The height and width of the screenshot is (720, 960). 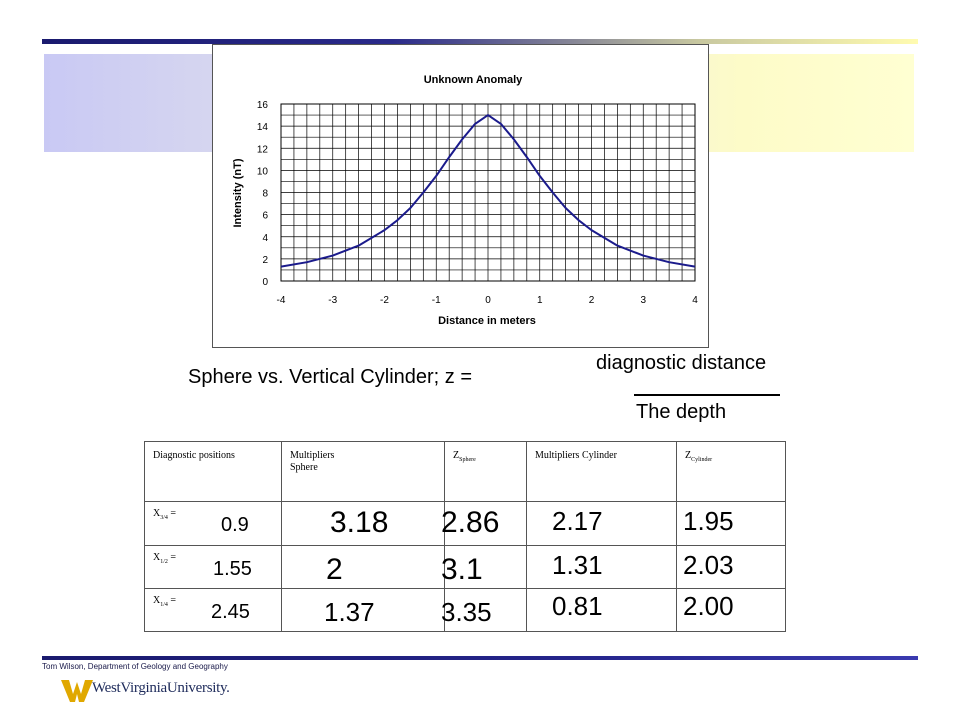 I want to click on position-value: 2.45, so click(x=230, y=612).